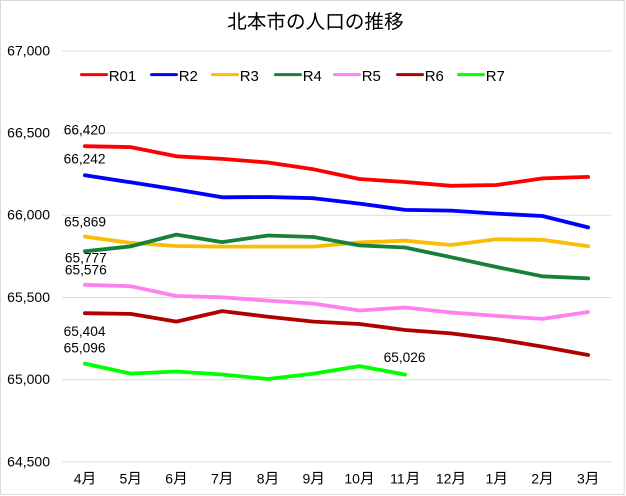 This screenshot has width=626, height=496. I want to click on svg-text: 65,000, so click(28, 379).